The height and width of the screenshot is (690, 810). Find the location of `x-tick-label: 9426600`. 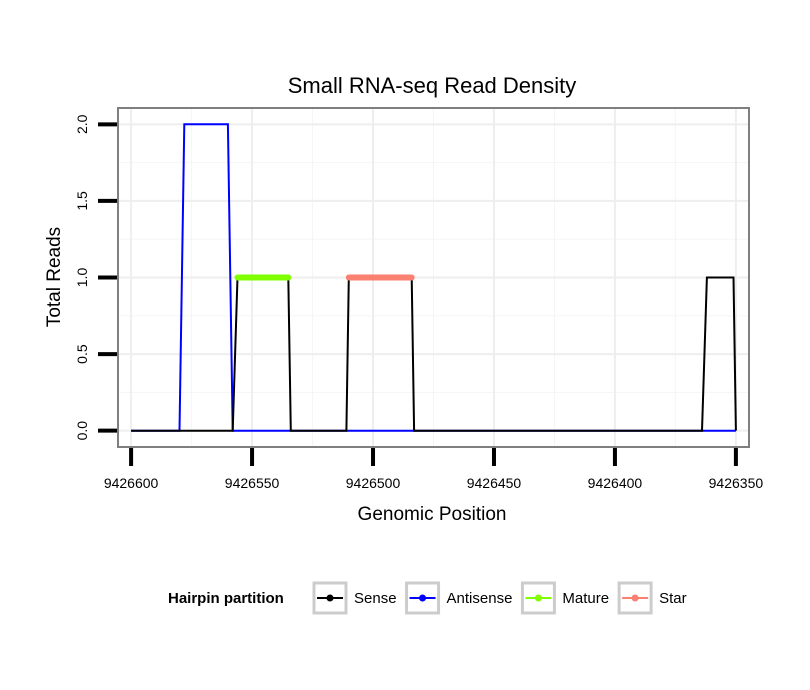

x-tick-label: 9426600 is located at coordinates (131, 483).